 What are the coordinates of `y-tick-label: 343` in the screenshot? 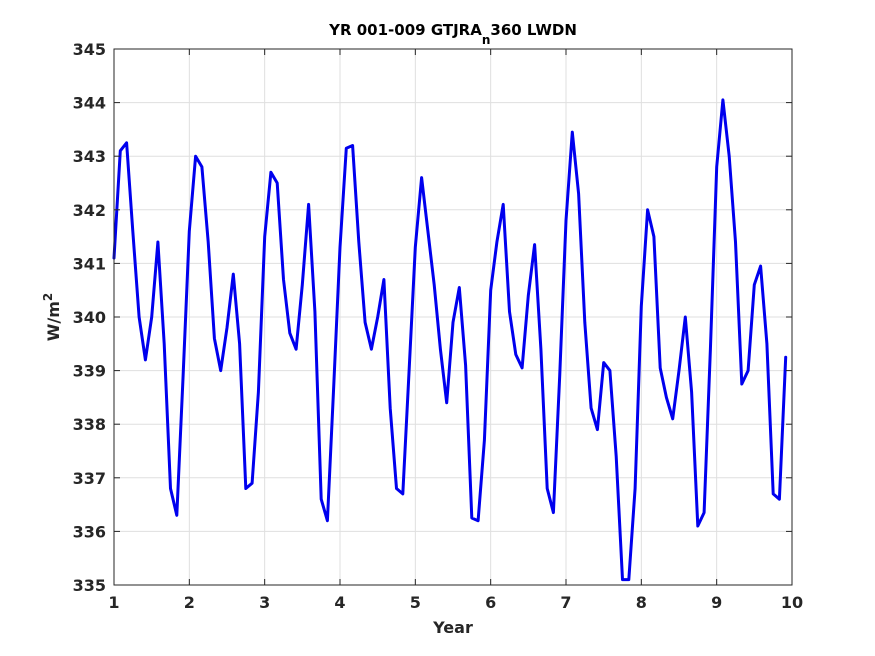 It's located at (89, 156).